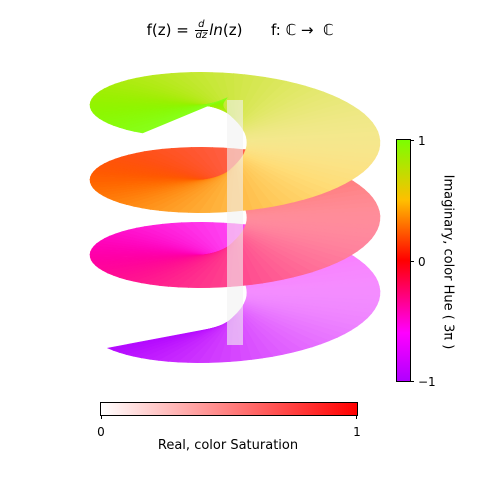 This screenshot has height=478, width=480. What do you see at coordinates (201, 25) in the screenshot?
I see `title-numerator: d` at bounding box center [201, 25].